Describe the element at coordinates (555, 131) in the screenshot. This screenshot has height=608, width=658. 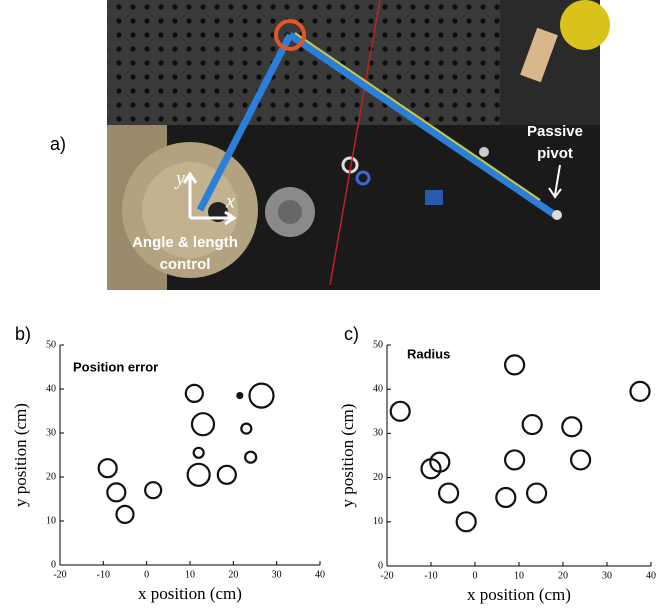
I see `annotation: Passive` at that location.